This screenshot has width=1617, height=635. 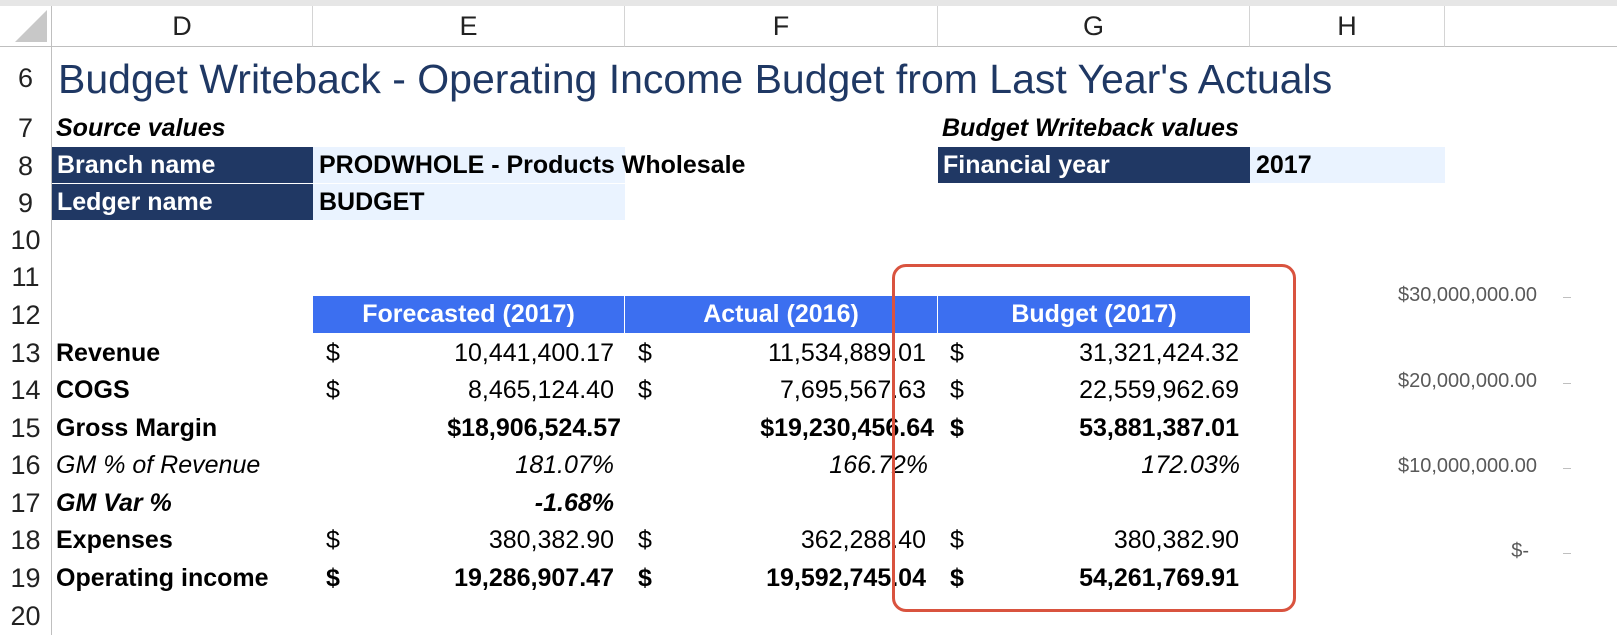 What do you see at coordinates (1094, 26) in the screenshot?
I see `column-header-g: G` at bounding box center [1094, 26].